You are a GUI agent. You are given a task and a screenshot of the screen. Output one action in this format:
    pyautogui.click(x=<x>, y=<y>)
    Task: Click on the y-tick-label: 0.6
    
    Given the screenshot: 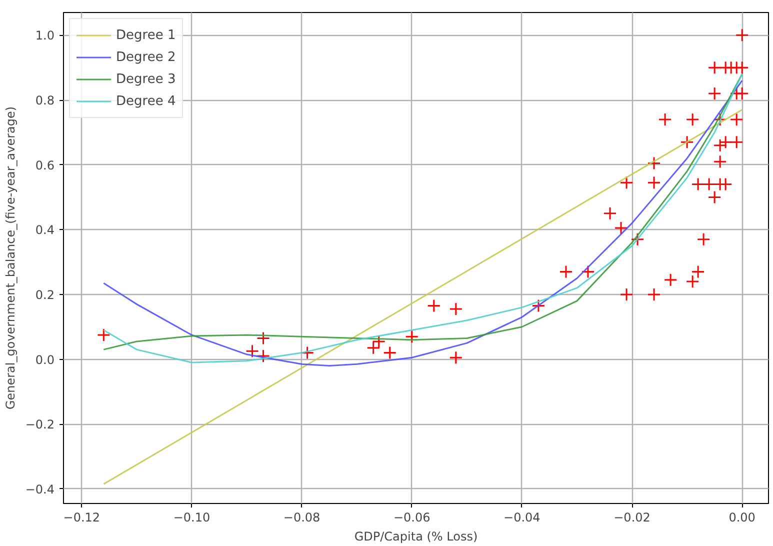 What is the action you would take?
    pyautogui.click(x=45, y=165)
    